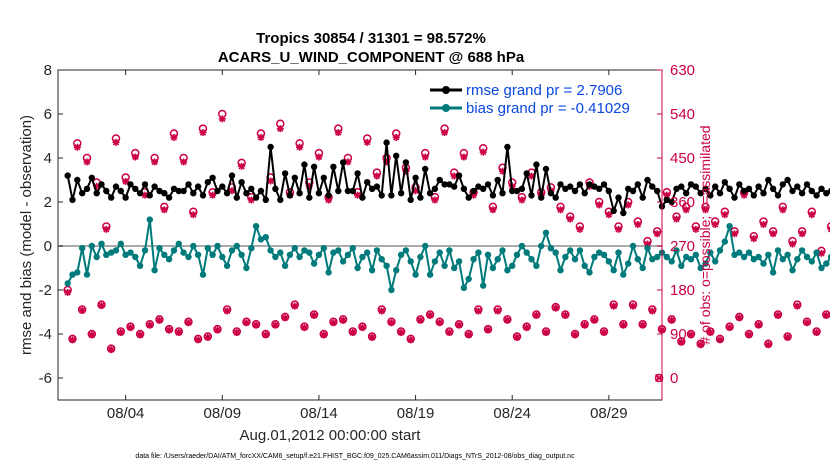  What do you see at coordinates (223, 413) in the screenshot?
I see `x-tick-label: 08/09` at bounding box center [223, 413].